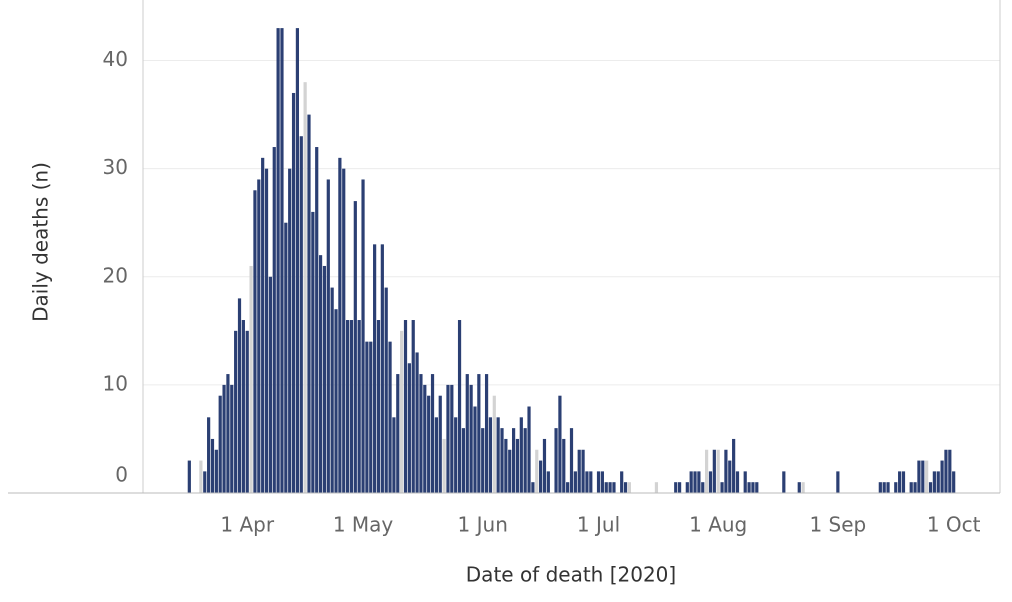  What do you see at coordinates (571, 575) in the screenshot?
I see `x-axis-label: Date of death [2020]` at bounding box center [571, 575].